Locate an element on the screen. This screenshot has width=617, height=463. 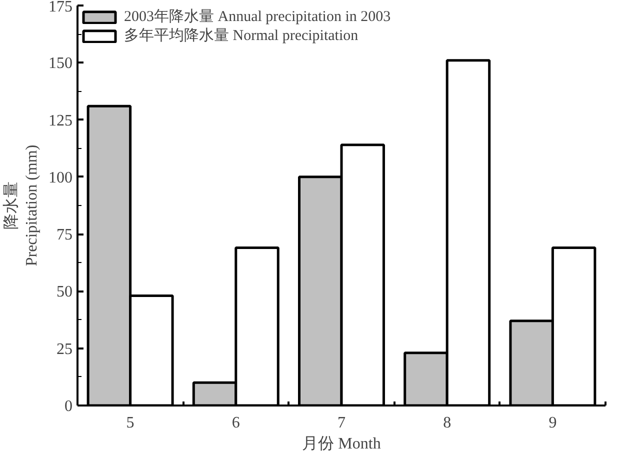
x-axis-title: 月份 Month is located at coordinates (341, 444).